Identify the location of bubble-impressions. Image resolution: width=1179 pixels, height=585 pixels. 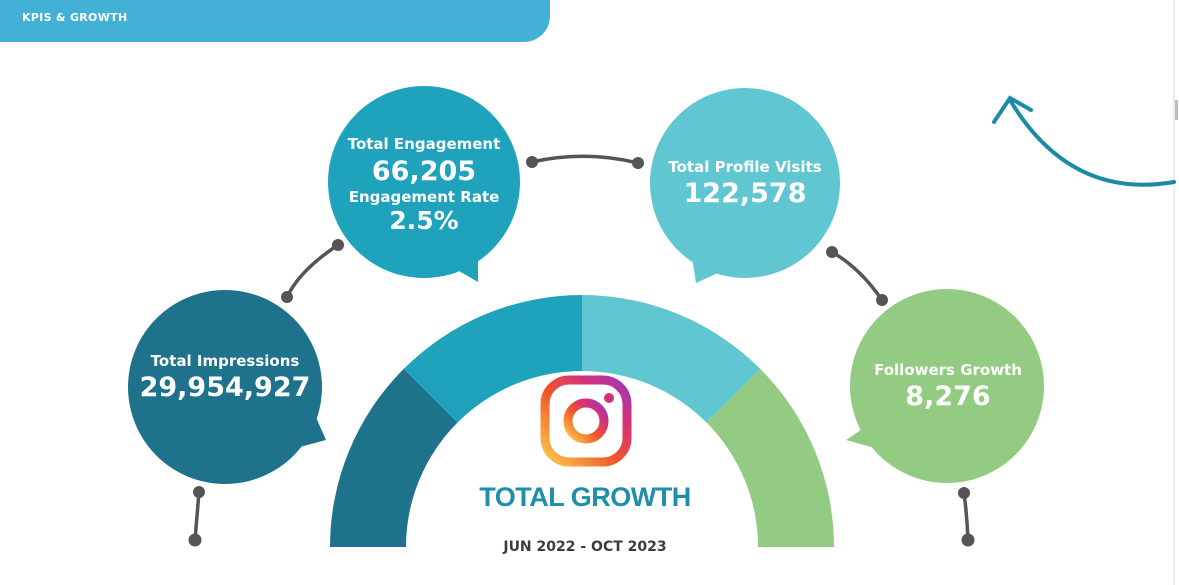
(227, 387).